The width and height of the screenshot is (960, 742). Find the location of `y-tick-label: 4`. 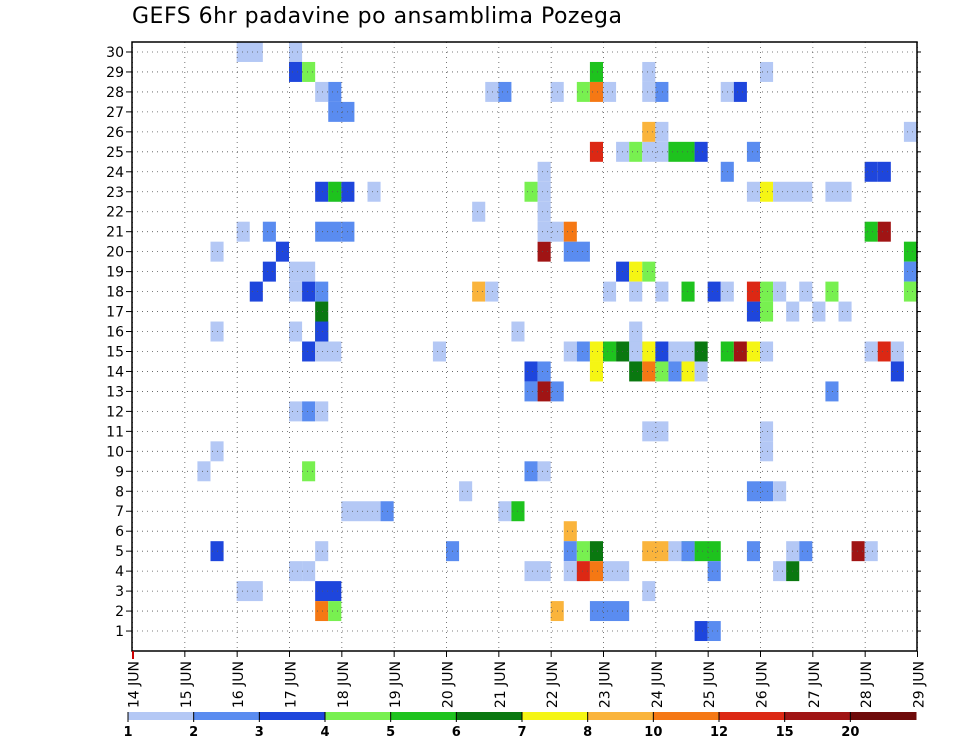

y-tick-label: 4 is located at coordinates (119, 572).